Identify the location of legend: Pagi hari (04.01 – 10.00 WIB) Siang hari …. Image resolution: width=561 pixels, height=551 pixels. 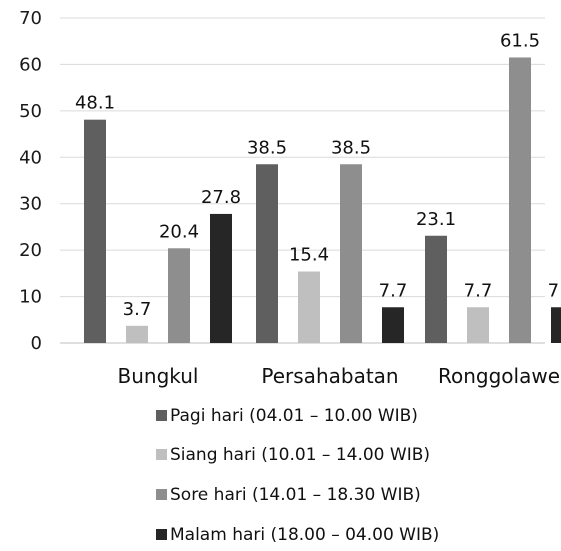
(297, 475).